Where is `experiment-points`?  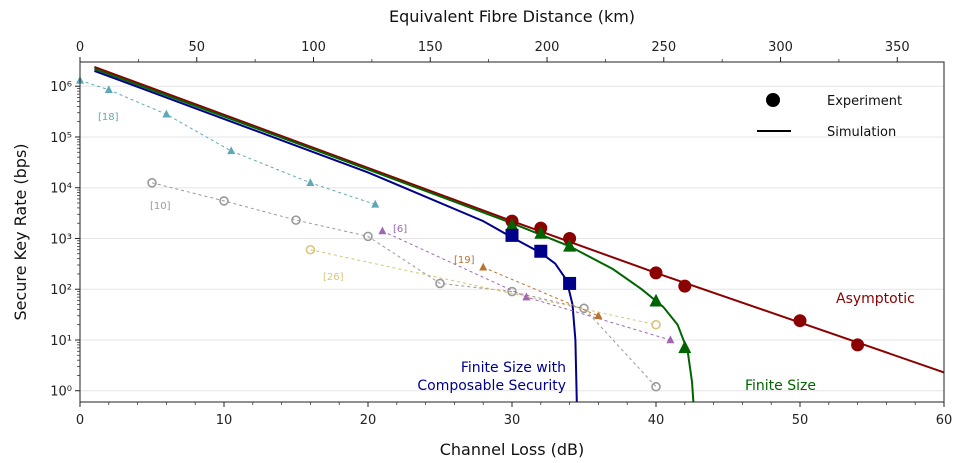 experiment-points is located at coordinates (685, 284).